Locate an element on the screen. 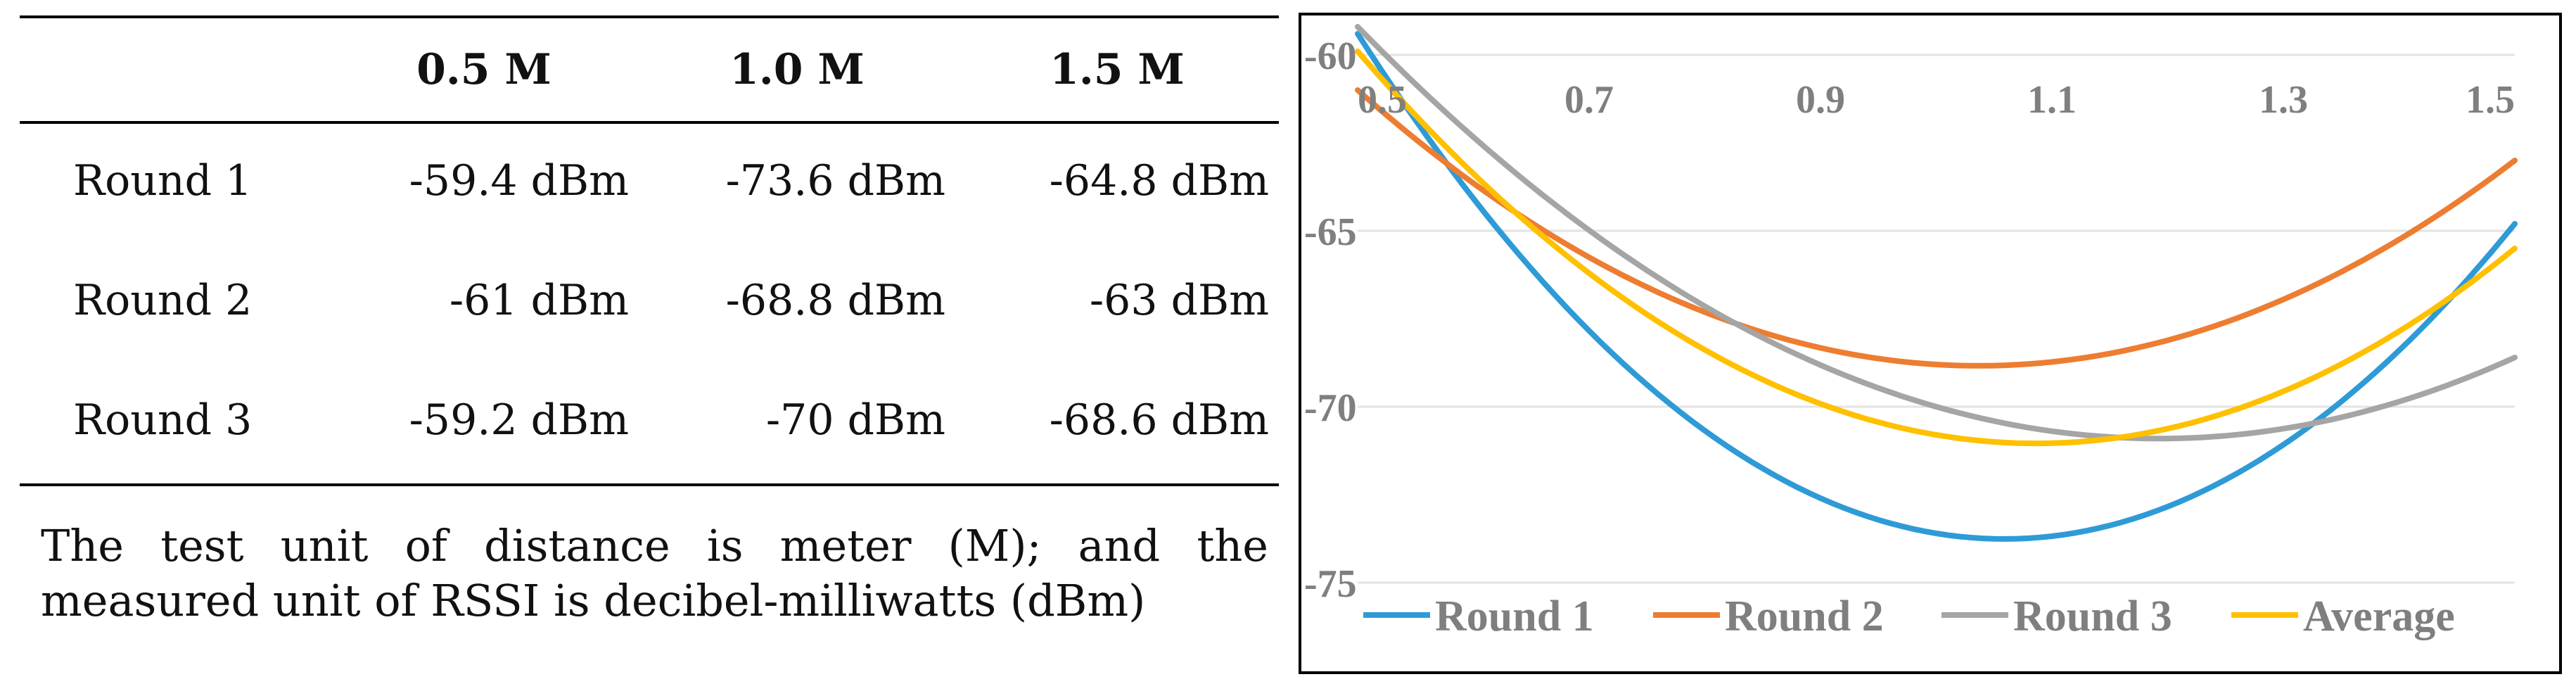  table-bottom-rule is located at coordinates (649, 484).